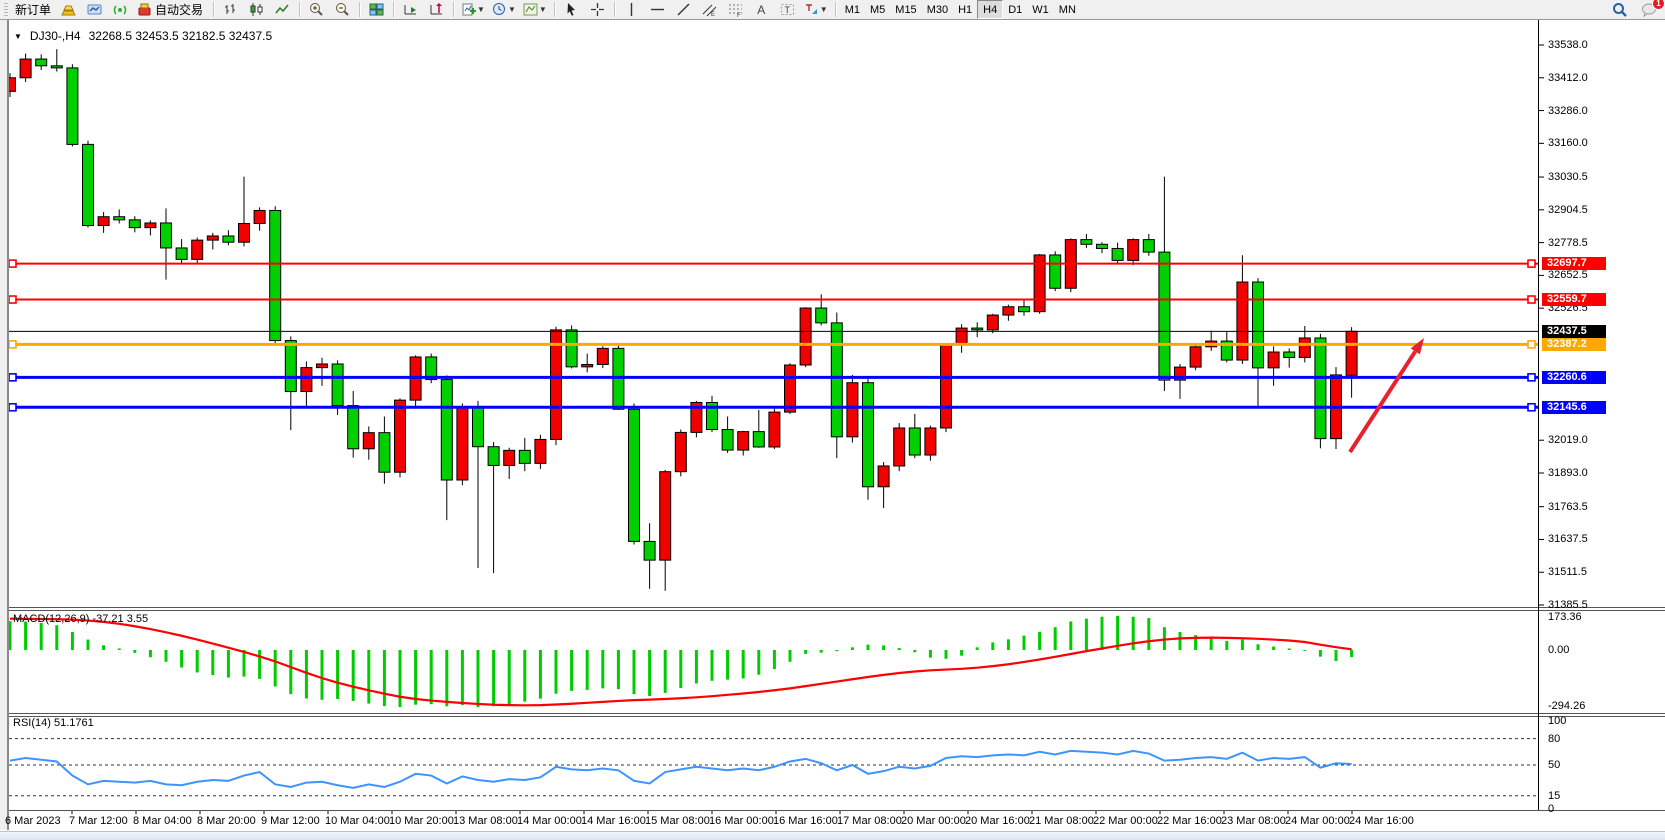 The height and width of the screenshot is (840, 1665). What do you see at coordinates (1568, 77) in the screenshot?
I see `price-axis-tick: 33412.0` at bounding box center [1568, 77].